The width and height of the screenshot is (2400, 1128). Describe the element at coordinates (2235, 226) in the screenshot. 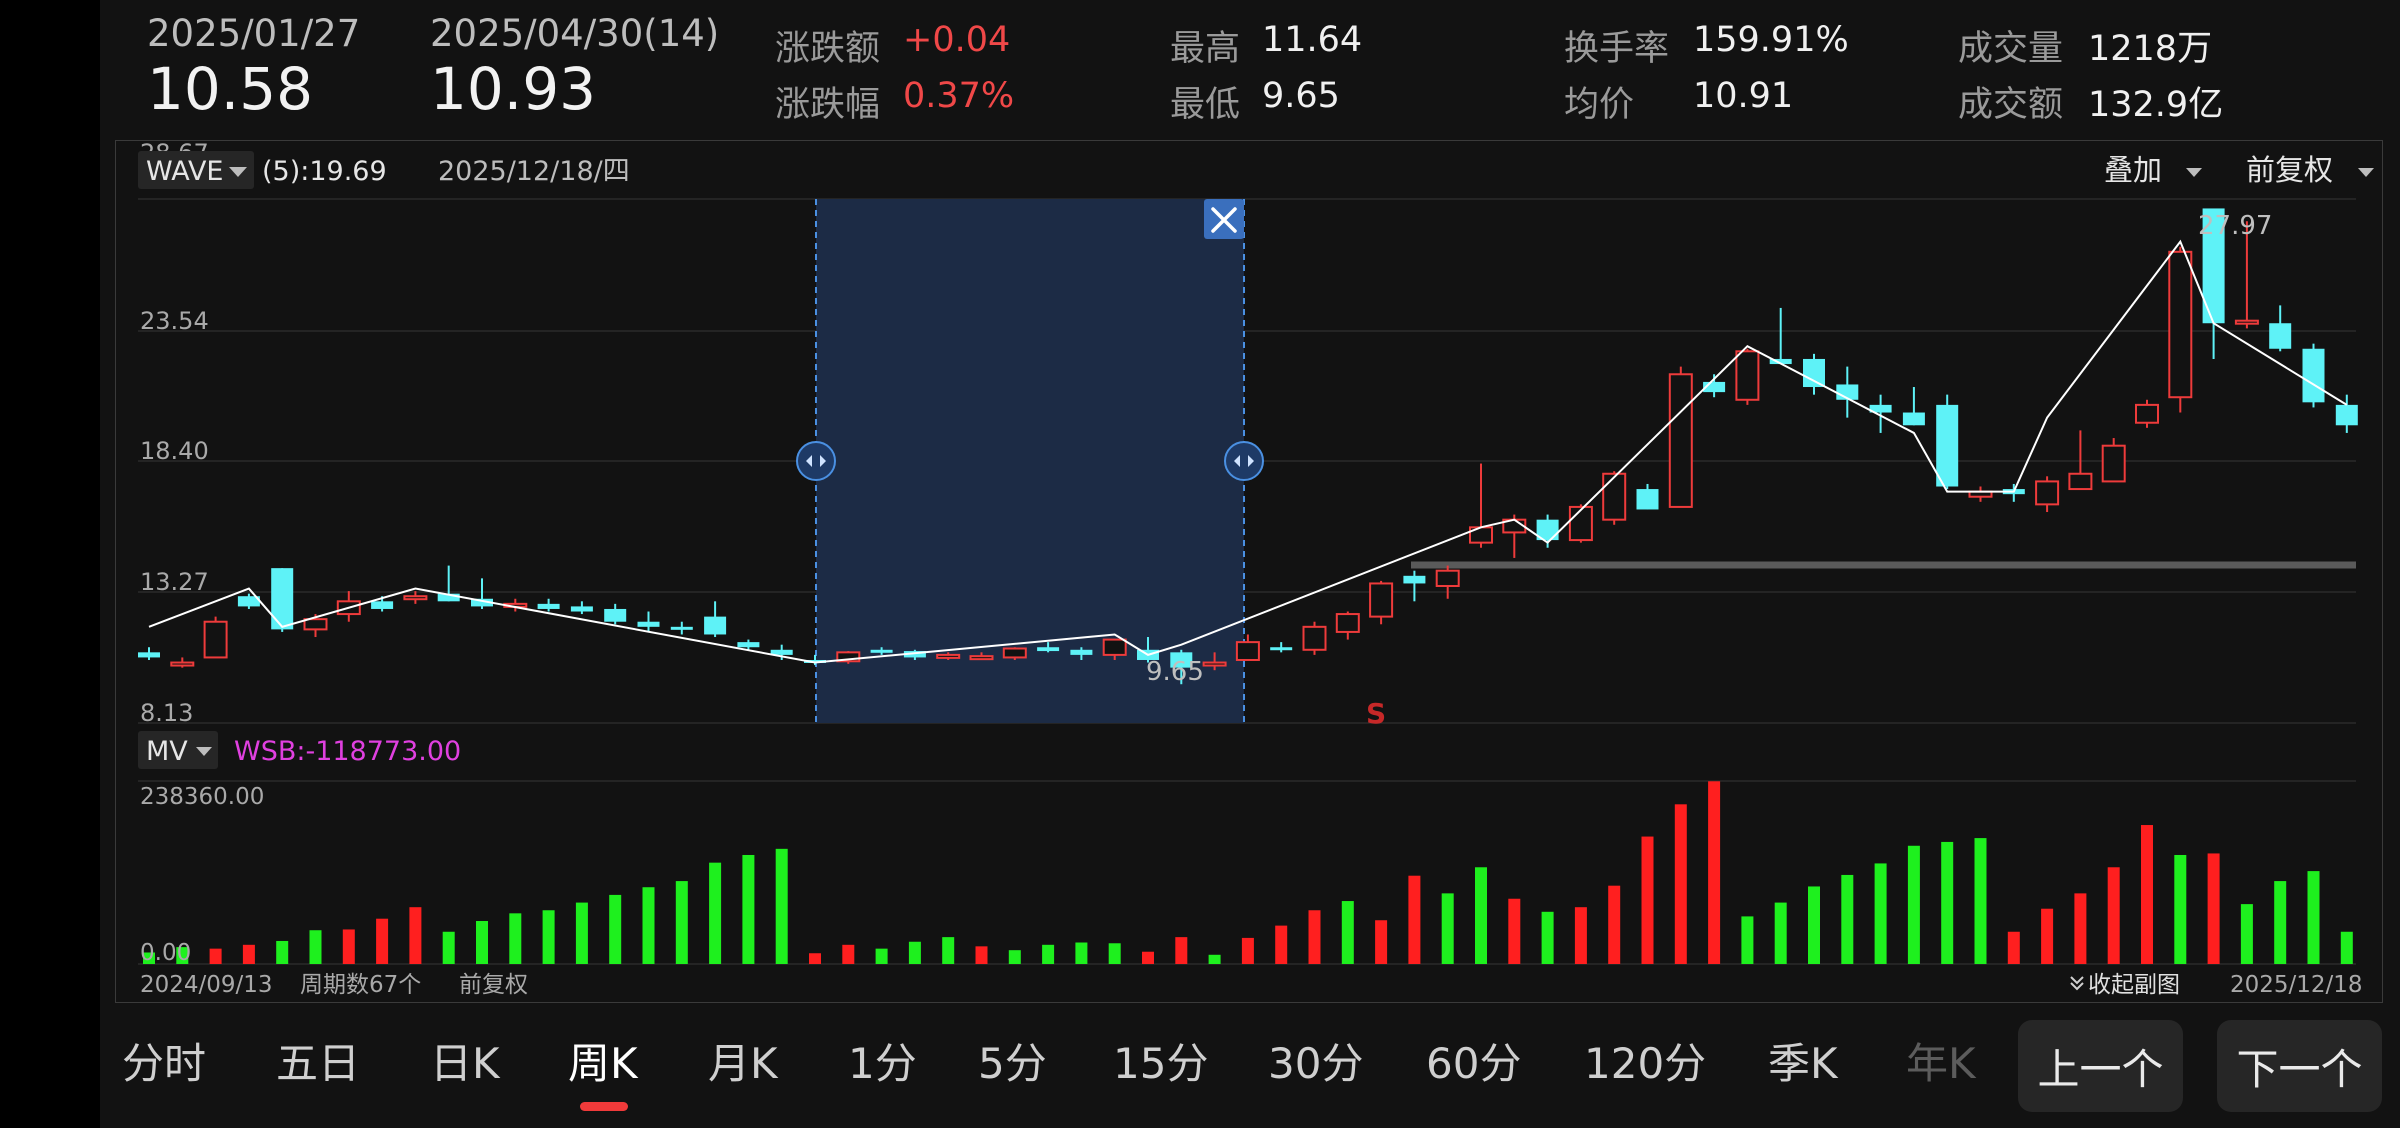

I see `max-price-label: 27.97` at that location.